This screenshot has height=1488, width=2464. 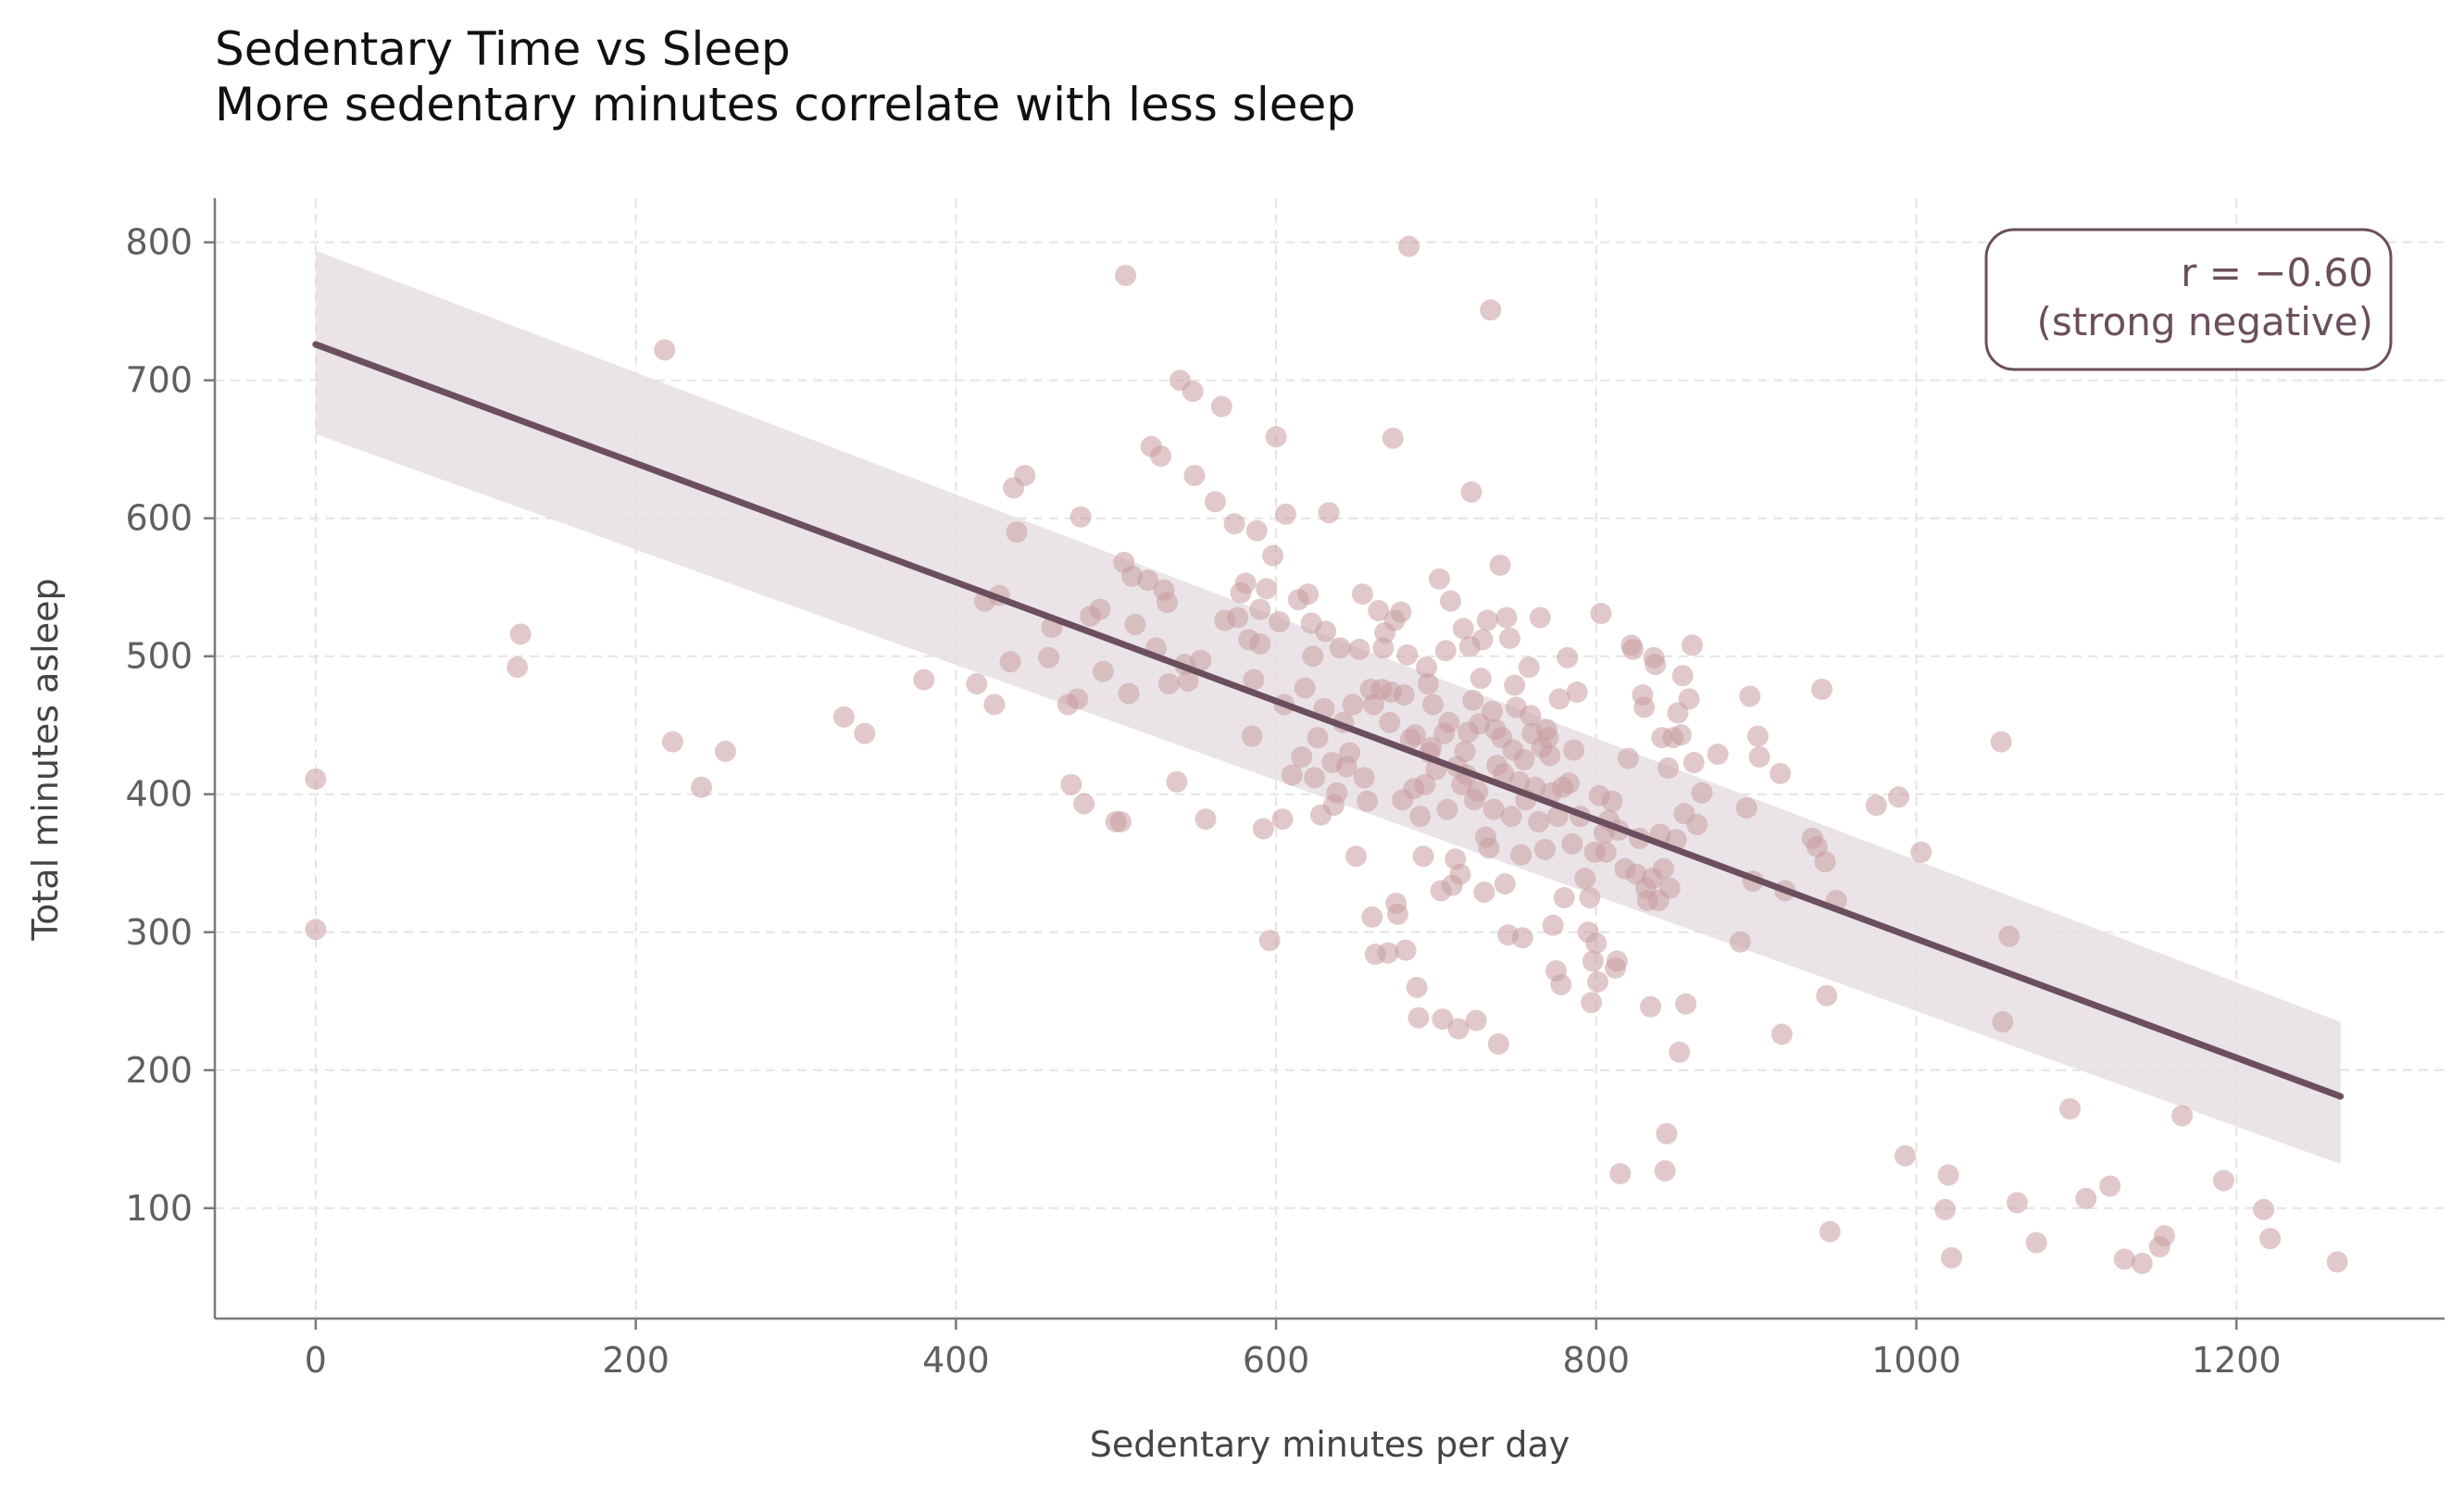 I want to click on annotation-box, so click(x=2188, y=299).